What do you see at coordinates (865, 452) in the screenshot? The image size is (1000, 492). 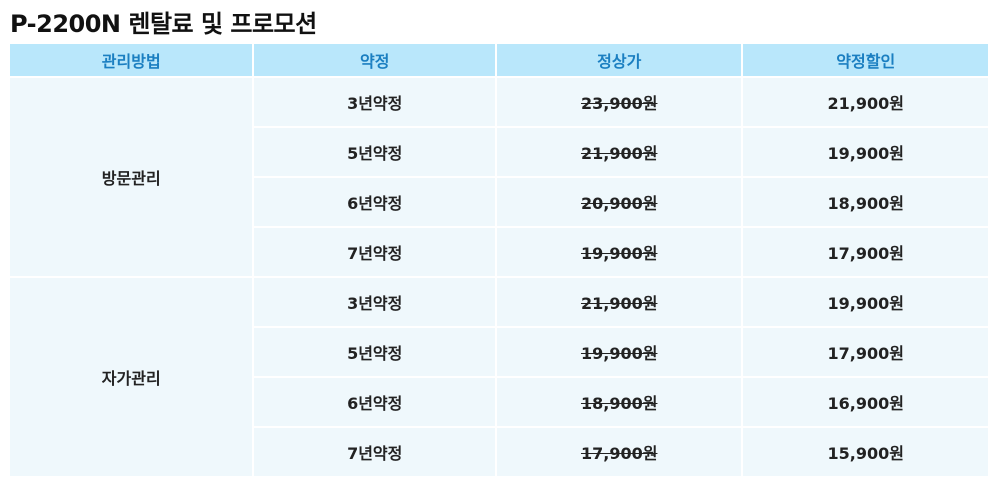 I see `discount-price: 15,900원` at bounding box center [865, 452].